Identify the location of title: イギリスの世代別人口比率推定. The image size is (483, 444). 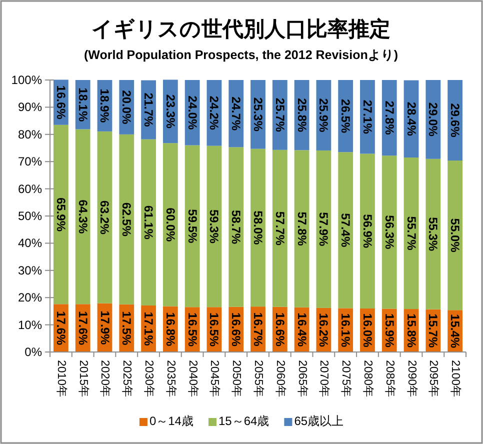
(241, 29).